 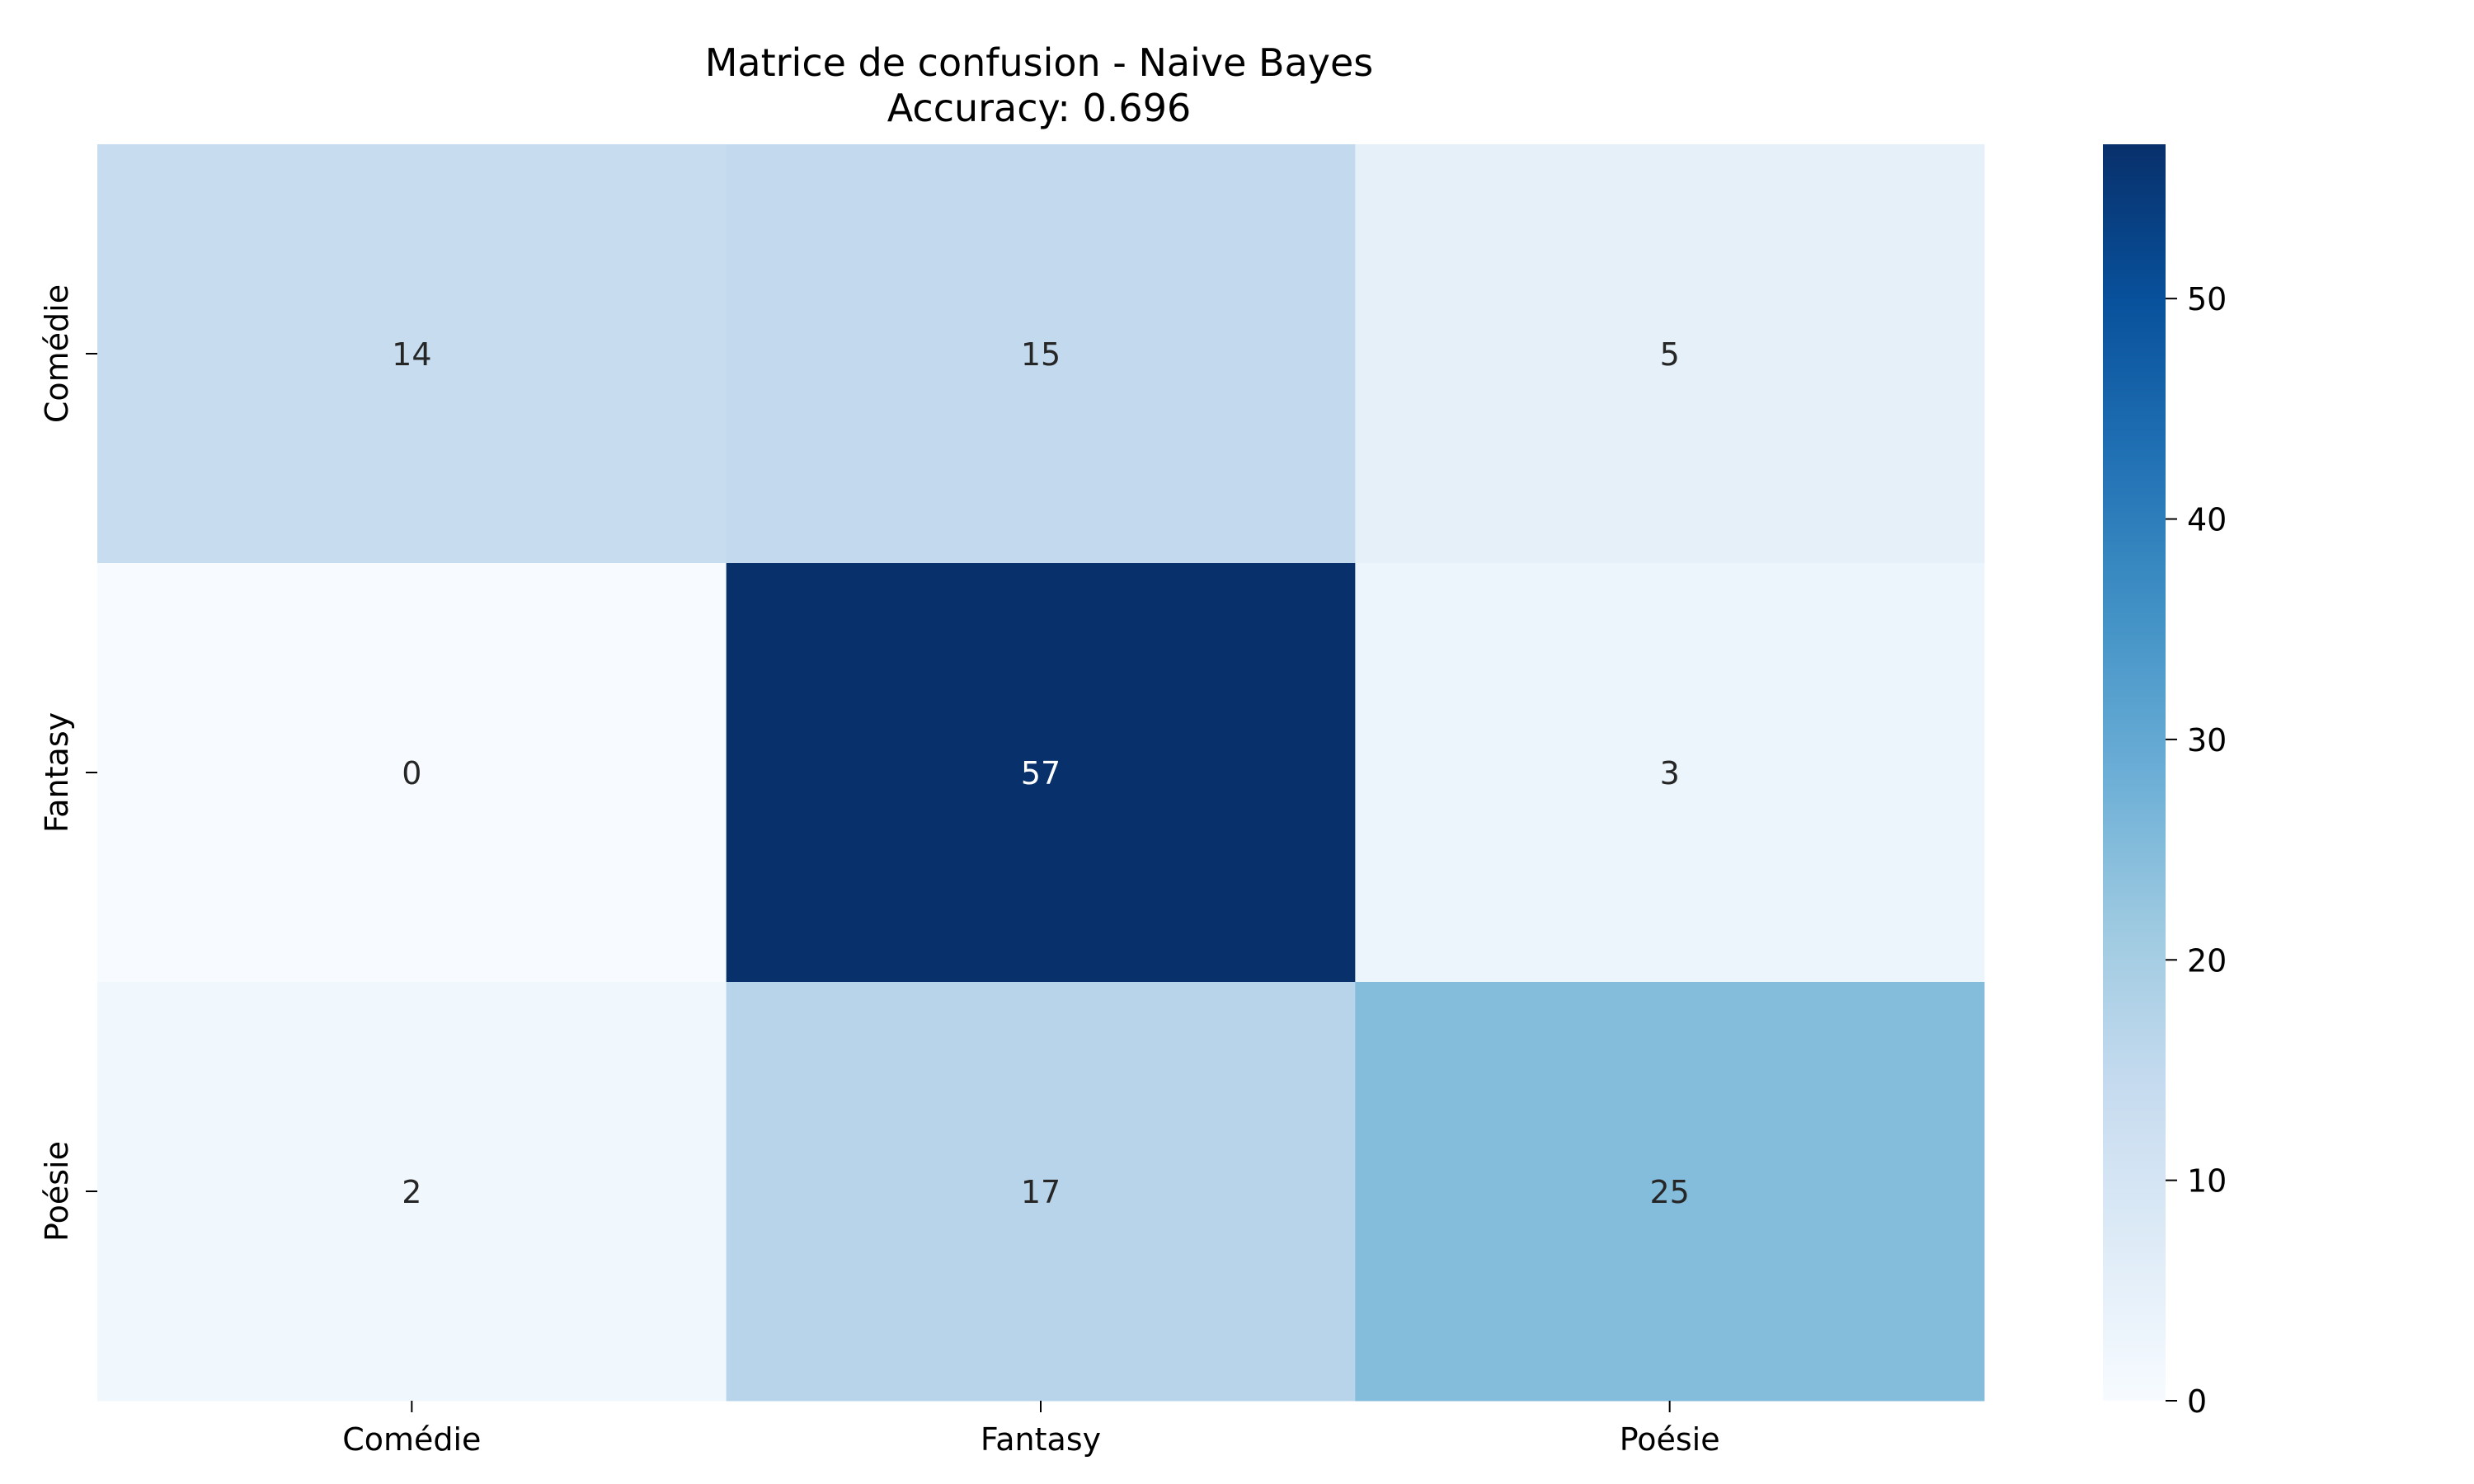 I want to click on cell-value-label: 15, so click(x=1041, y=354).